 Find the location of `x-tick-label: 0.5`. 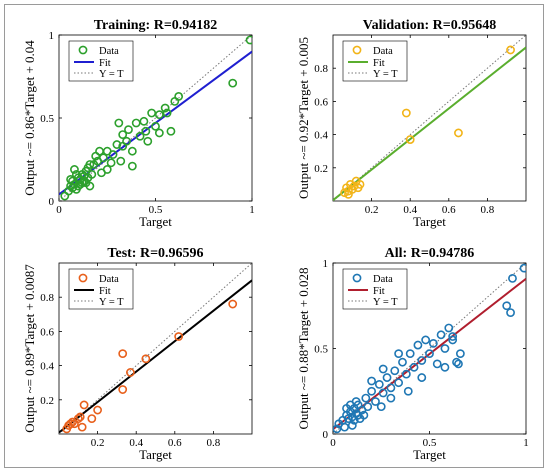

x-tick-label: 0.5 is located at coordinates (430, 443).